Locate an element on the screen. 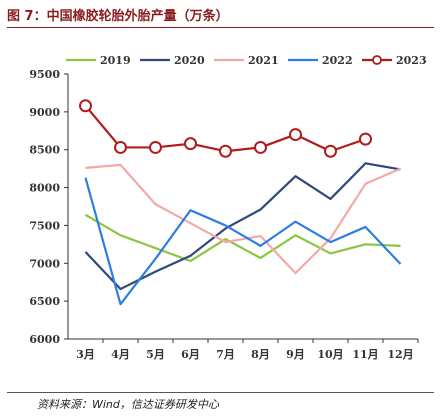 The width and height of the screenshot is (441, 416). legend-label: 2021 is located at coordinates (263, 60).